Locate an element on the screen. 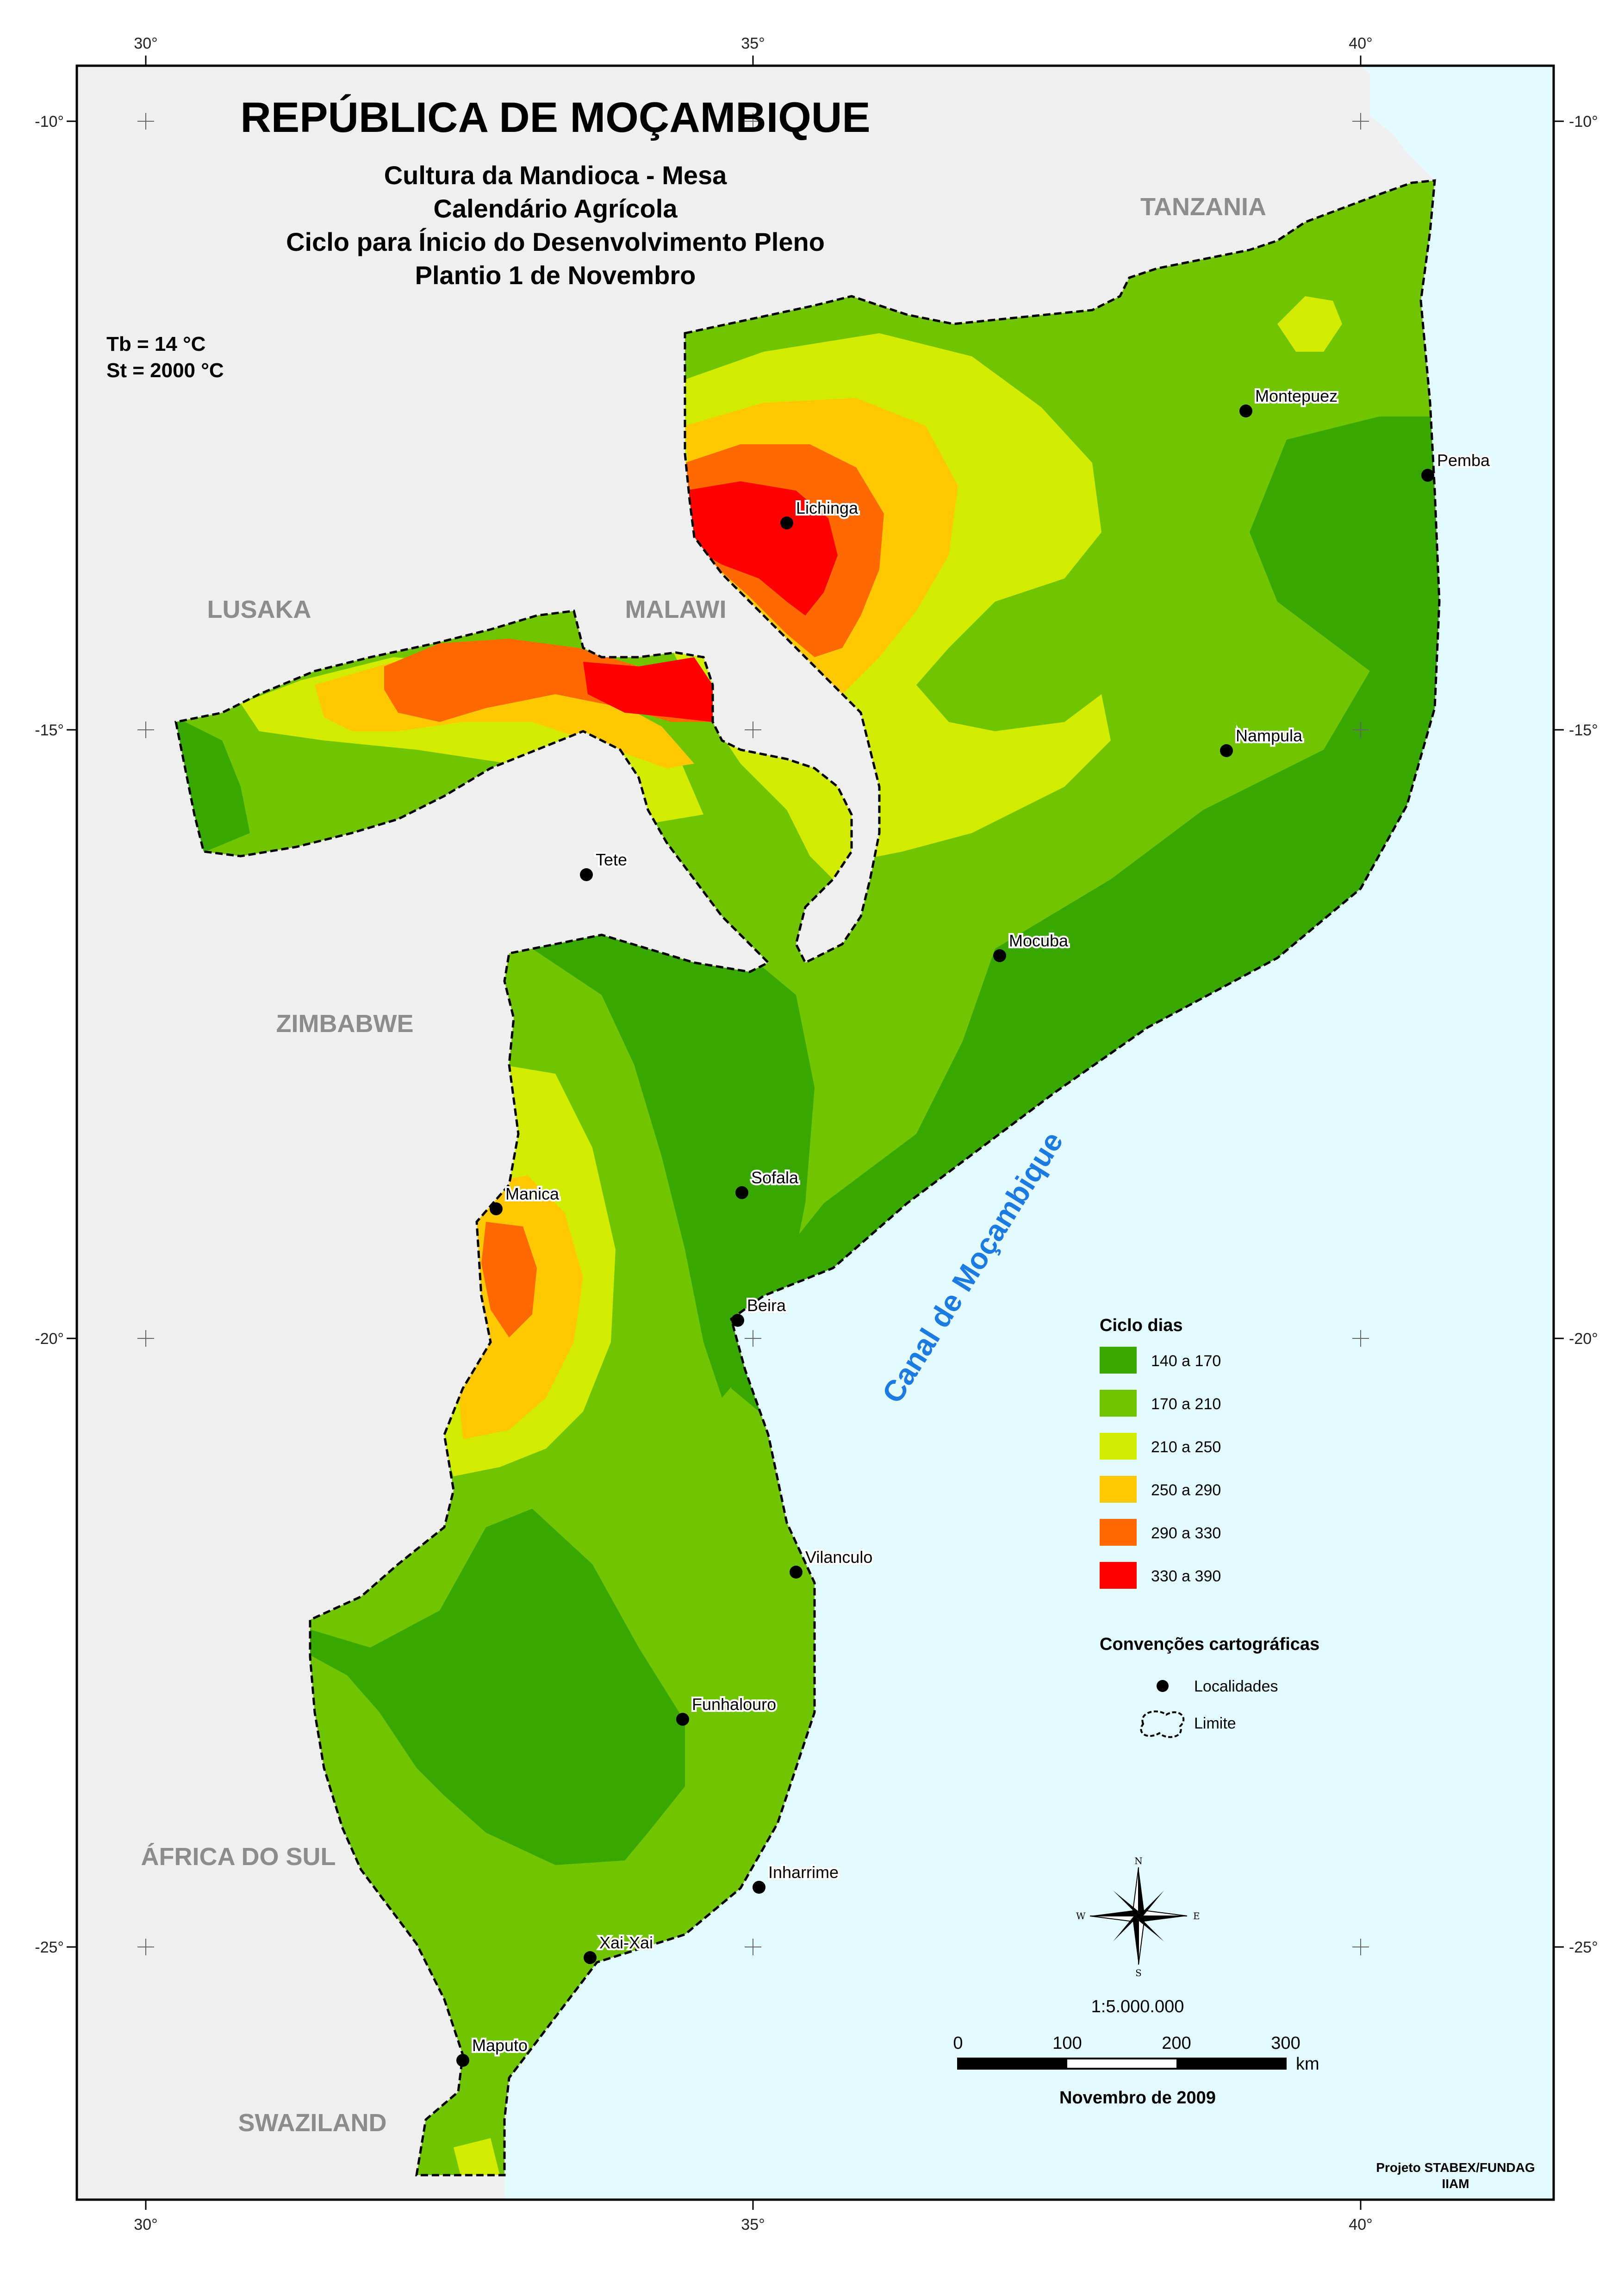 The image size is (1624, 2295). locality-label: Nampula is located at coordinates (1269, 735).